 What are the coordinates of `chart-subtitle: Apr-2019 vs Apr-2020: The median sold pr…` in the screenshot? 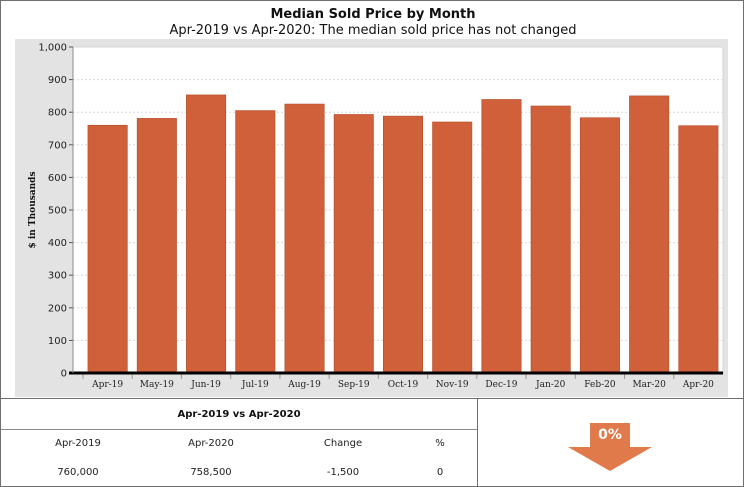 It's located at (373, 30).